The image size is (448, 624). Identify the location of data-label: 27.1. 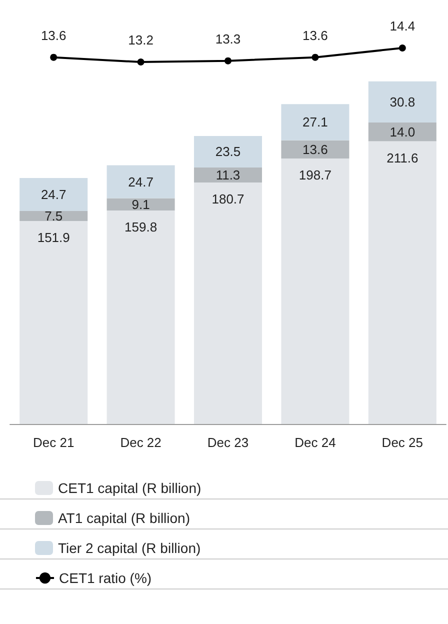
(315, 122).